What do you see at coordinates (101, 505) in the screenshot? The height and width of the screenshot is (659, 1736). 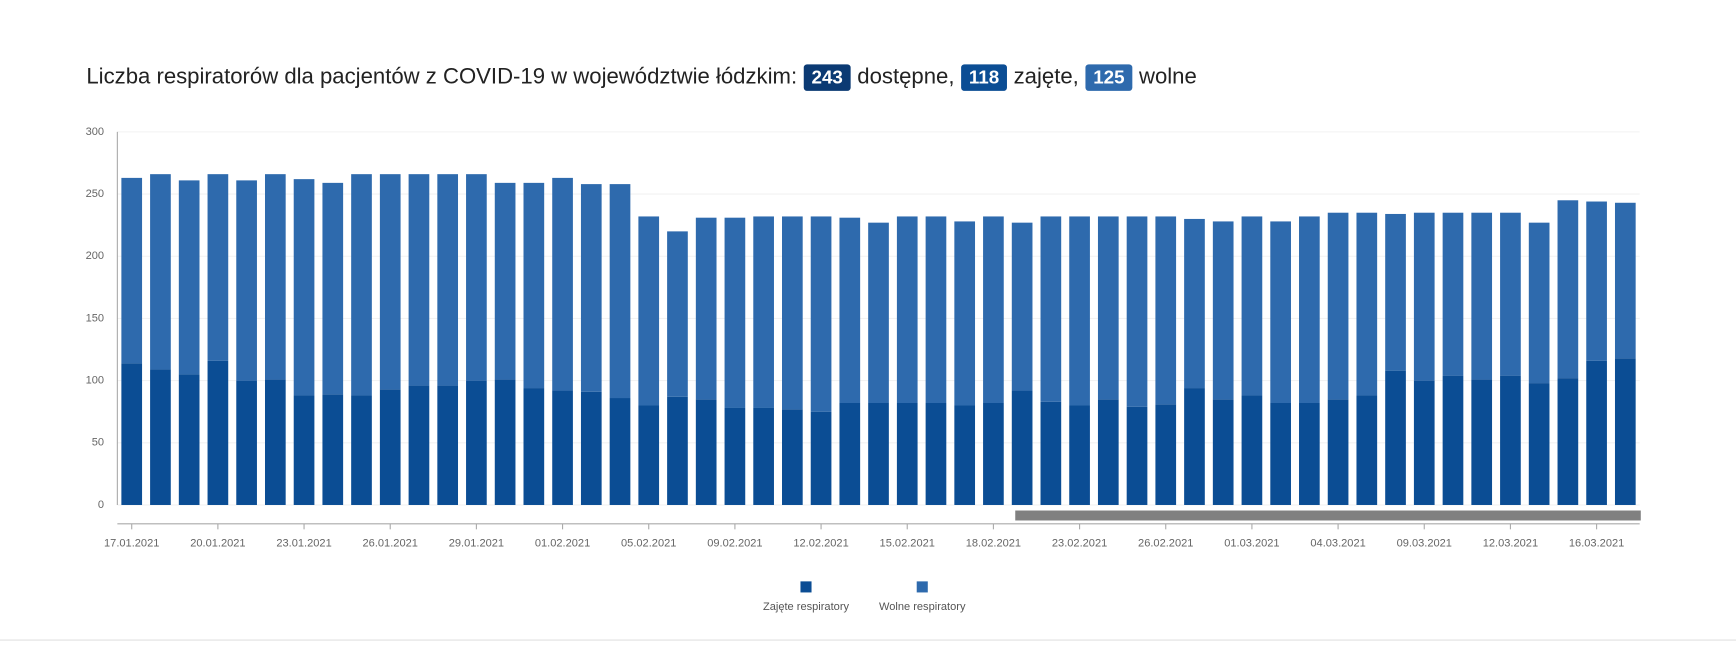 I see `y-tick-label: 0` at bounding box center [101, 505].